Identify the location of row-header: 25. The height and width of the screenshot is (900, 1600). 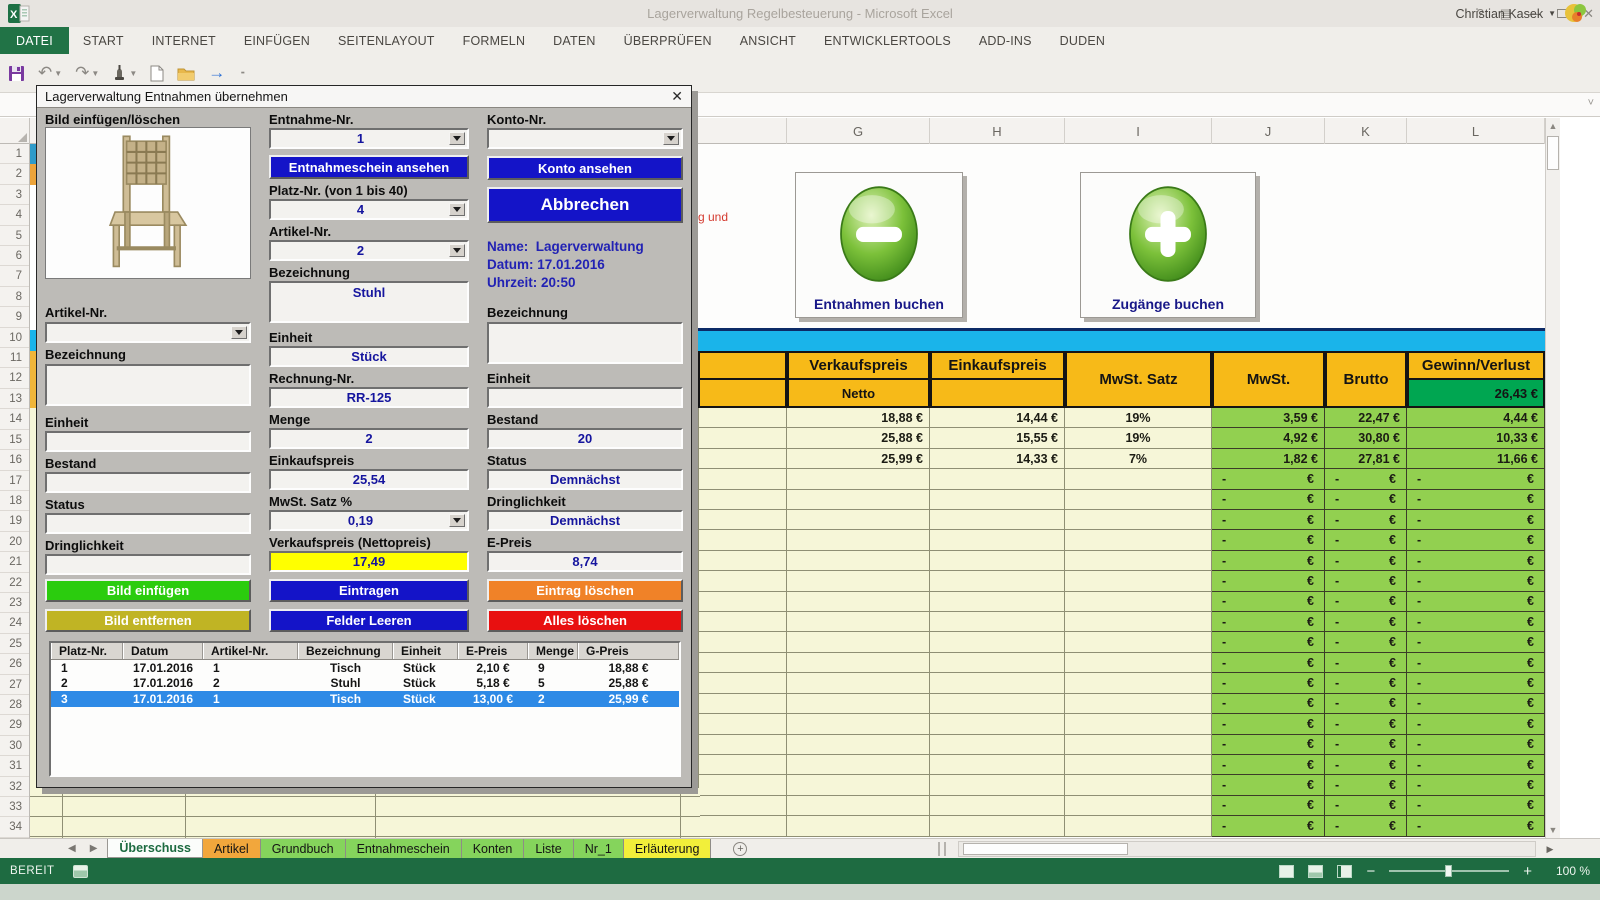
(14, 644).